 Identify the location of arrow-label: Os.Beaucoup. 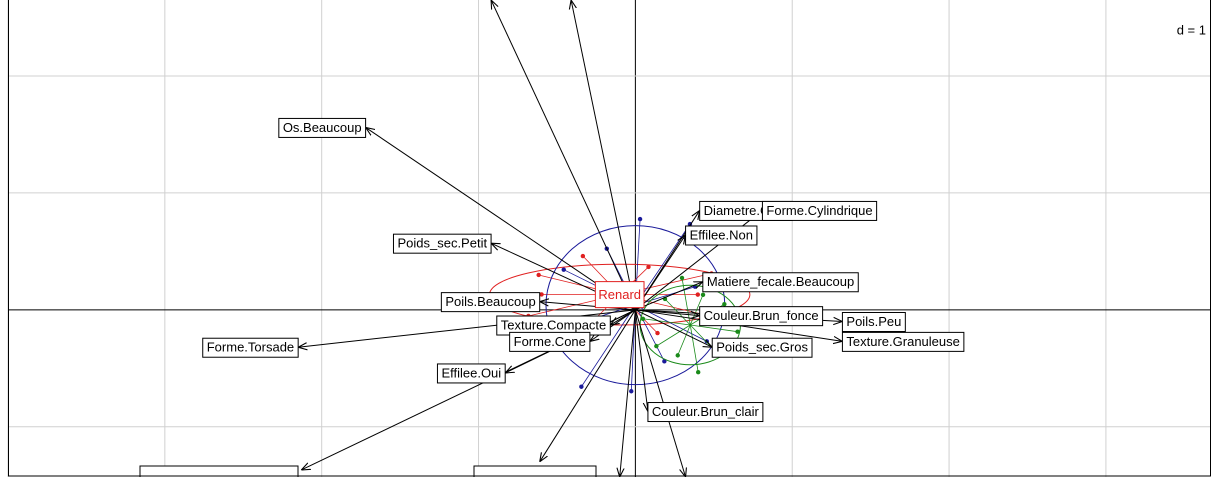
(322, 127).